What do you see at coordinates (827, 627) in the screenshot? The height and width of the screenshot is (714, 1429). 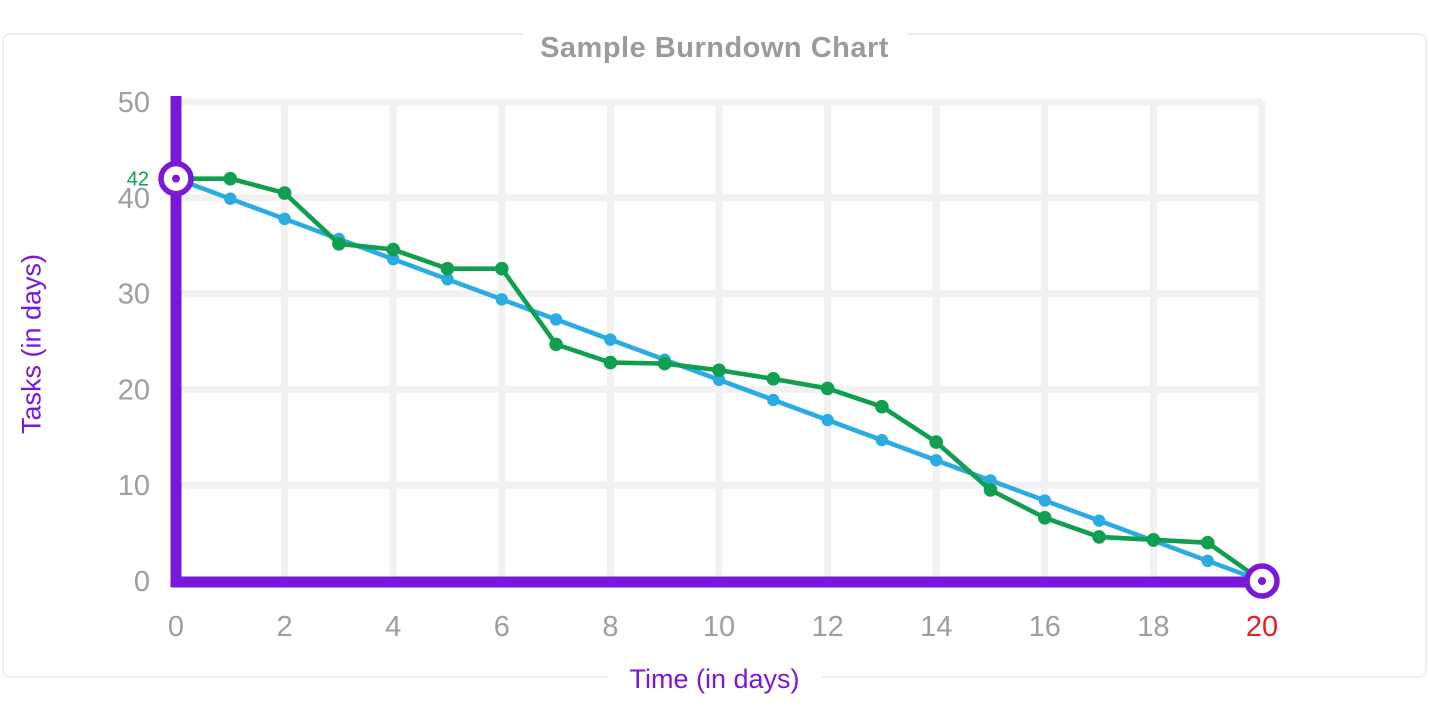 I see `x-tick-label: 12` at bounding box center [827, 627].